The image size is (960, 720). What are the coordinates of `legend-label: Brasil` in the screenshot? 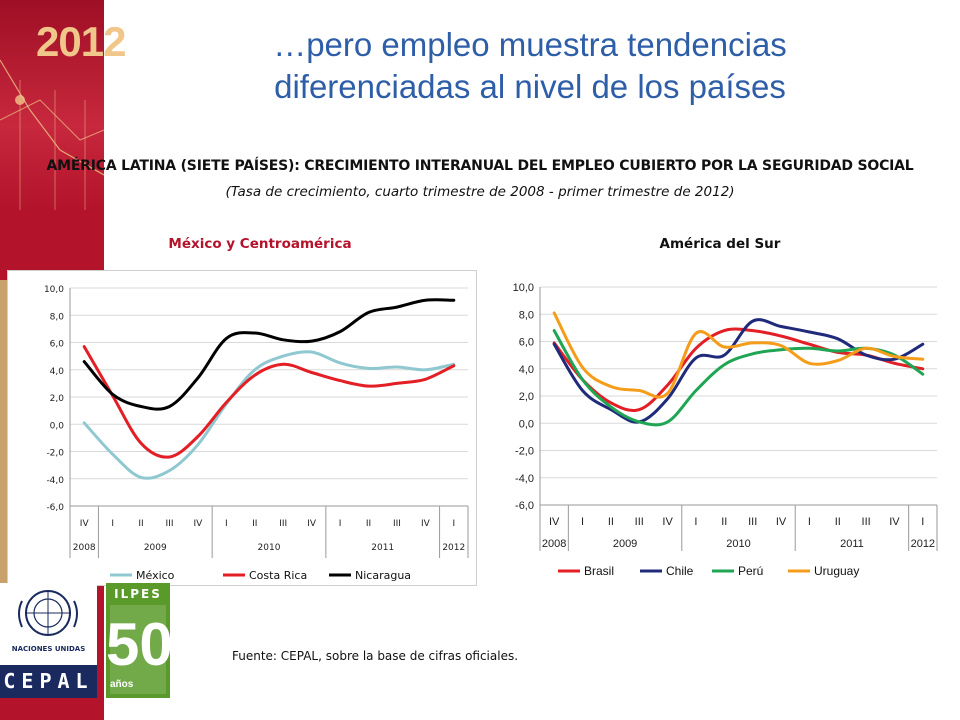 It's located at (599, 571).